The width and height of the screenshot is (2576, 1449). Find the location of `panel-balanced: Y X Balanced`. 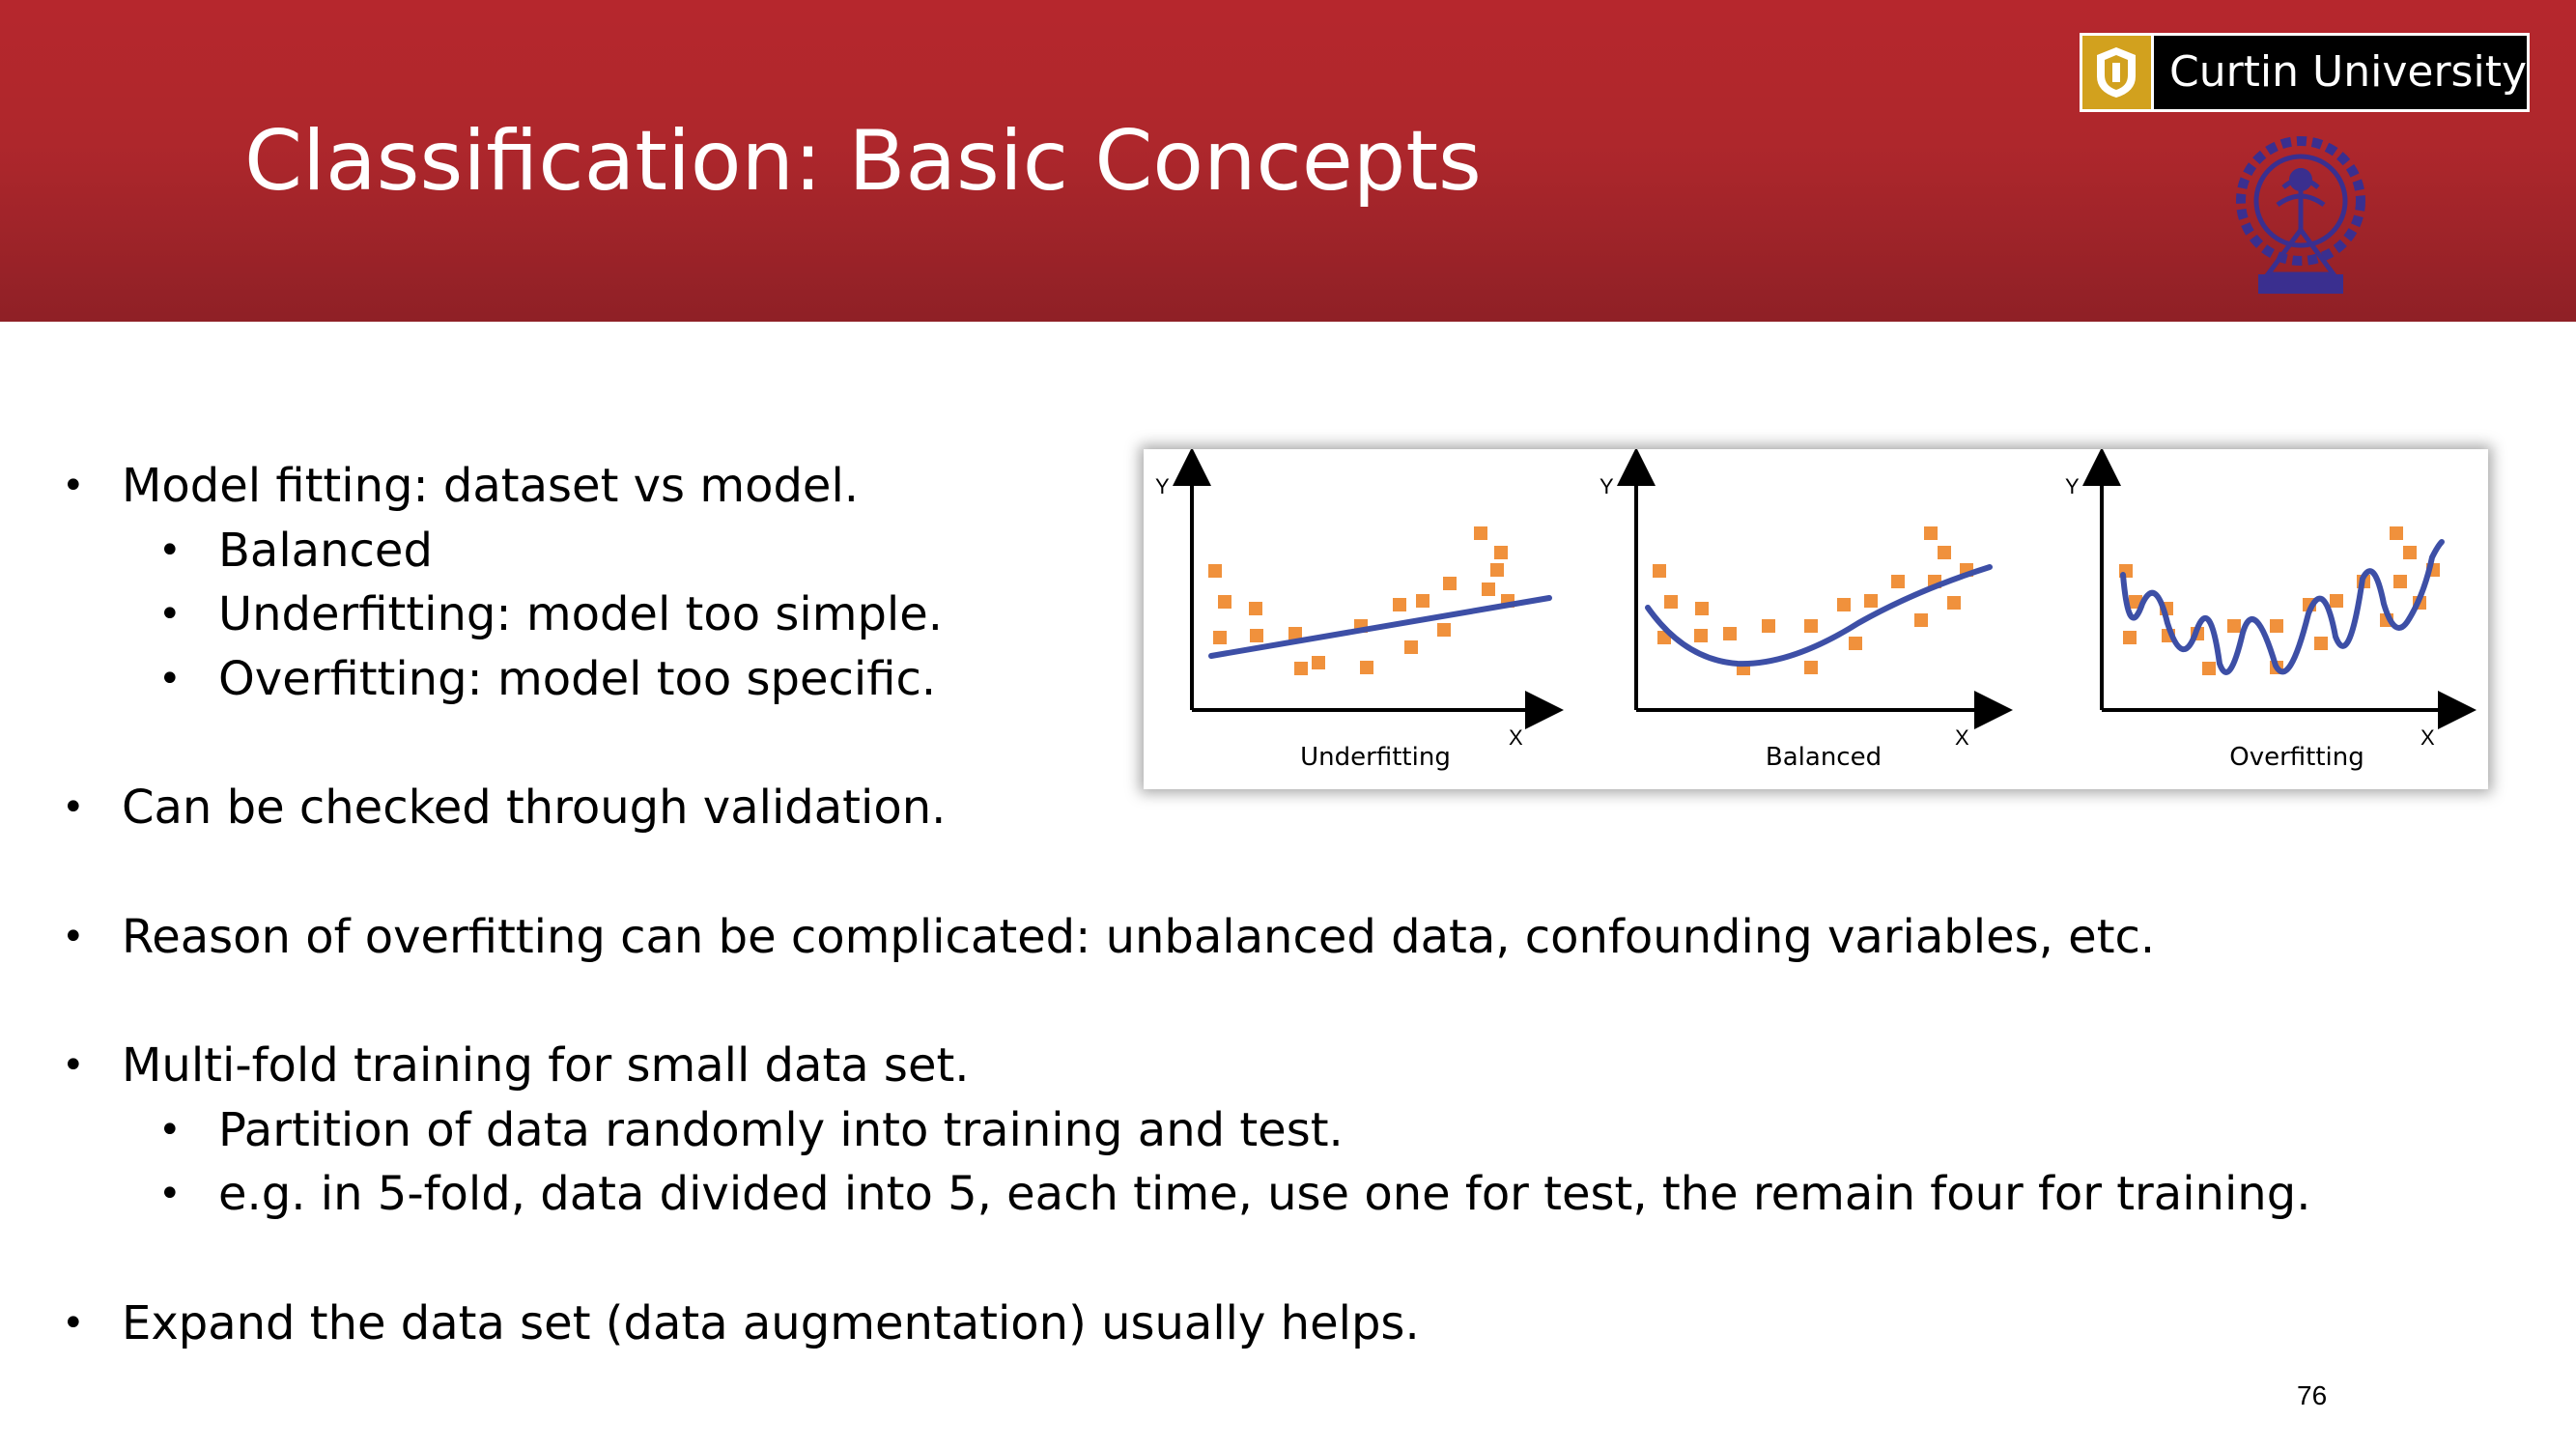

panel-balanced: Y X Balanced is located at coordinates (1806, 610).